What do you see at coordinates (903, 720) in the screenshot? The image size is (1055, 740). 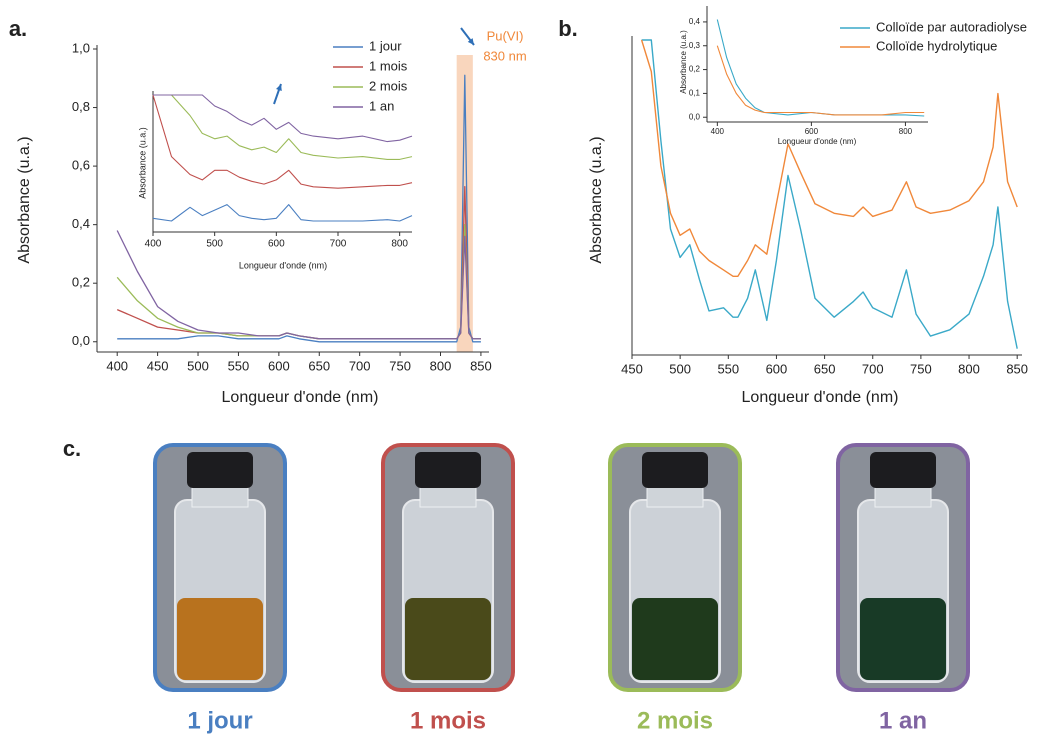 I see `photo-caption: 1 an` at bounding box center [903, 720].